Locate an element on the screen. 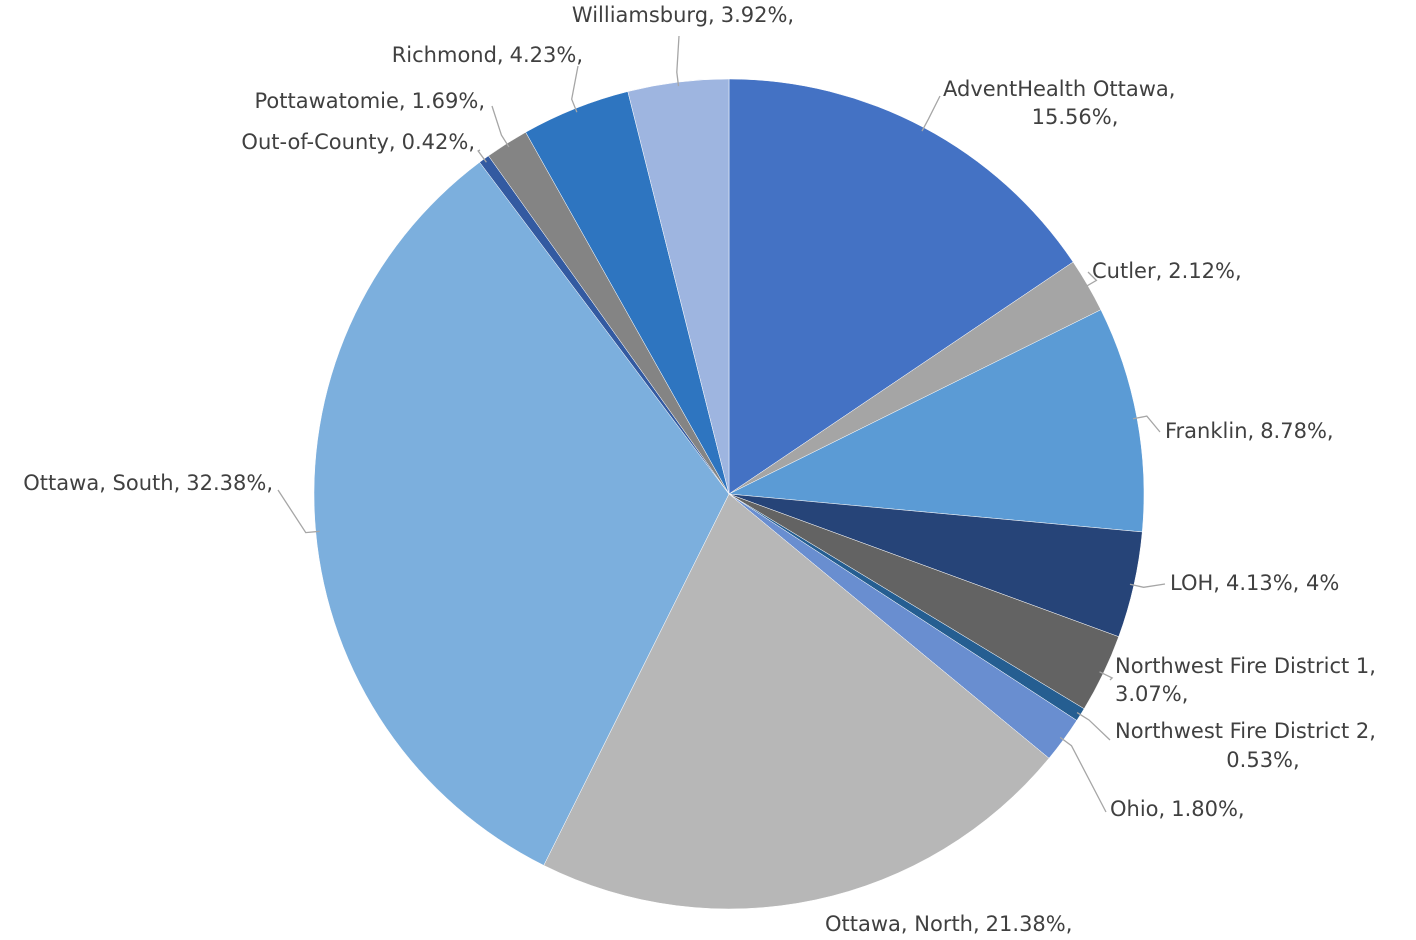 This screenshot has height=940, width=1416. data-label: Cutler, 2.12%, is located at coordinates (1167, 271).